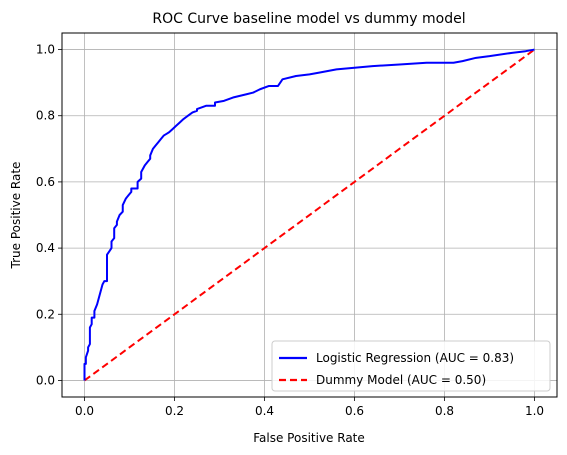 The height and width of the screenshot is (455, 567). What do you see at coordinates (45, 380) in the screenshot?
I see `y-tick-label: 0.0` at bounding box center [45, 380].